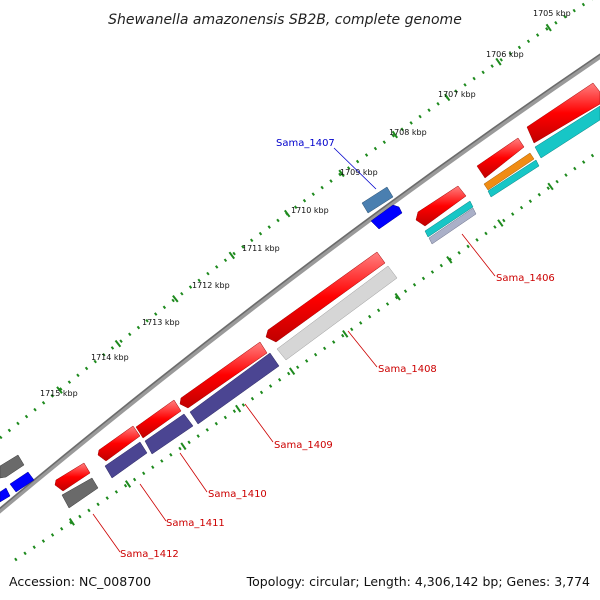  I want to click on gene-sama-1412-cds, so click(72, 477).